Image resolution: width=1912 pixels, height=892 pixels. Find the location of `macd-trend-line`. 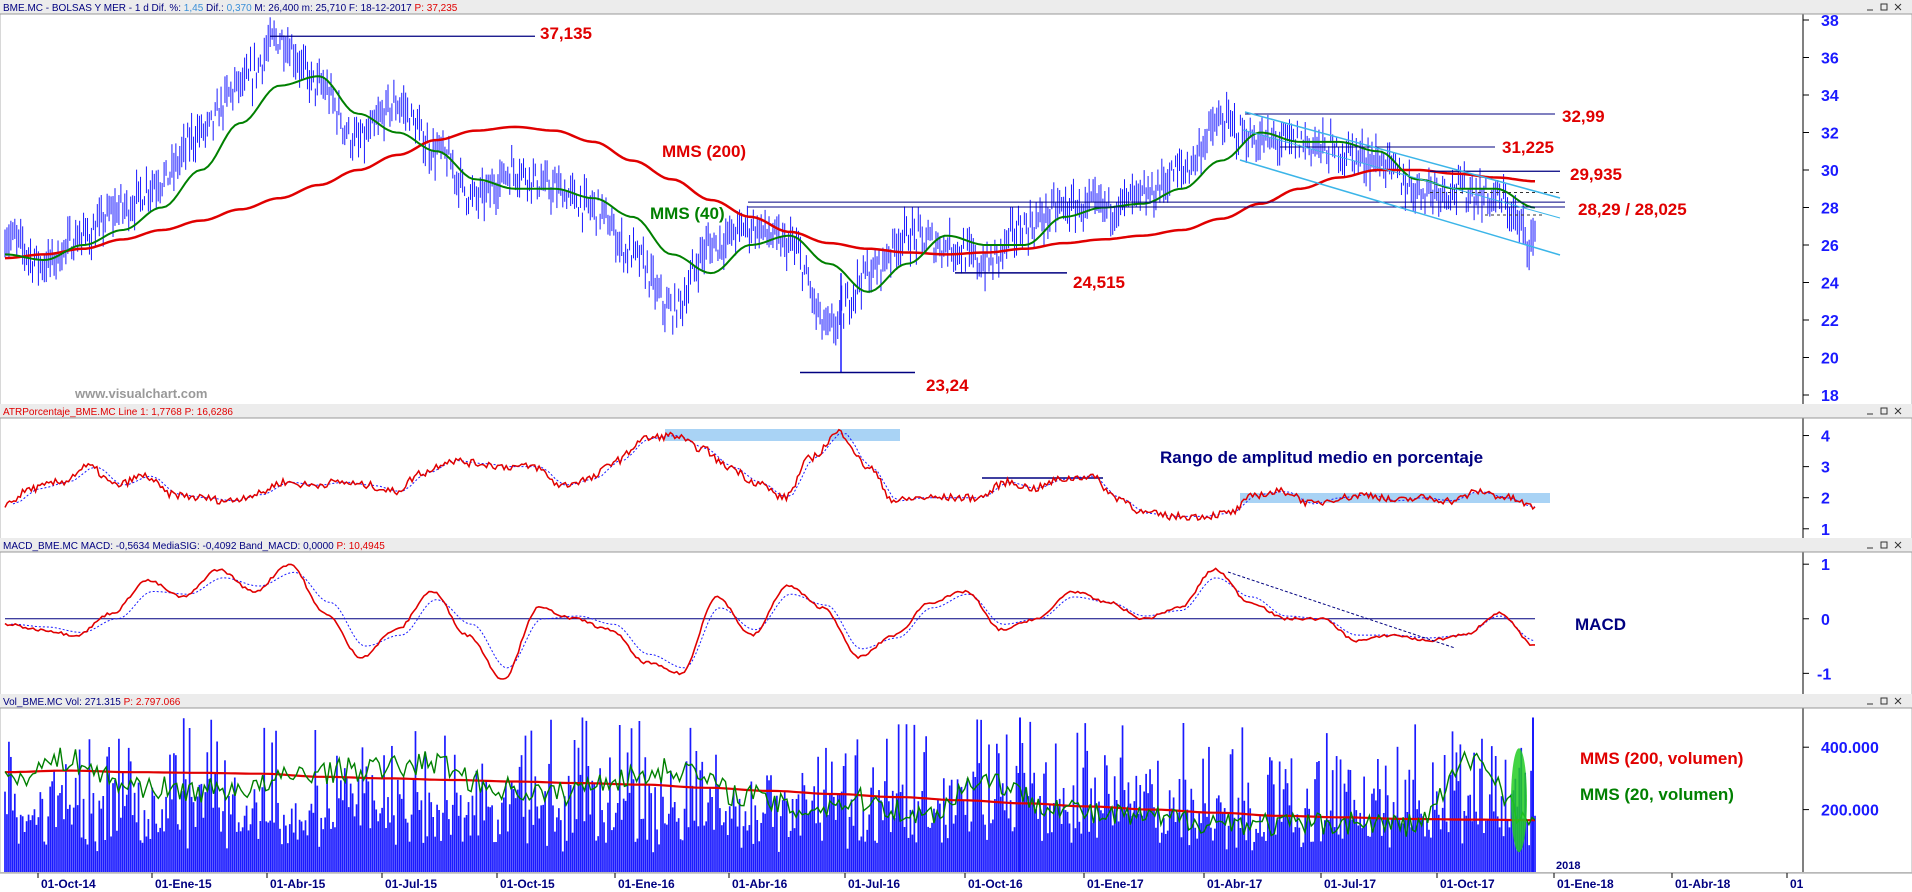

macd-trend-line is located at coordinates (1341, 610).